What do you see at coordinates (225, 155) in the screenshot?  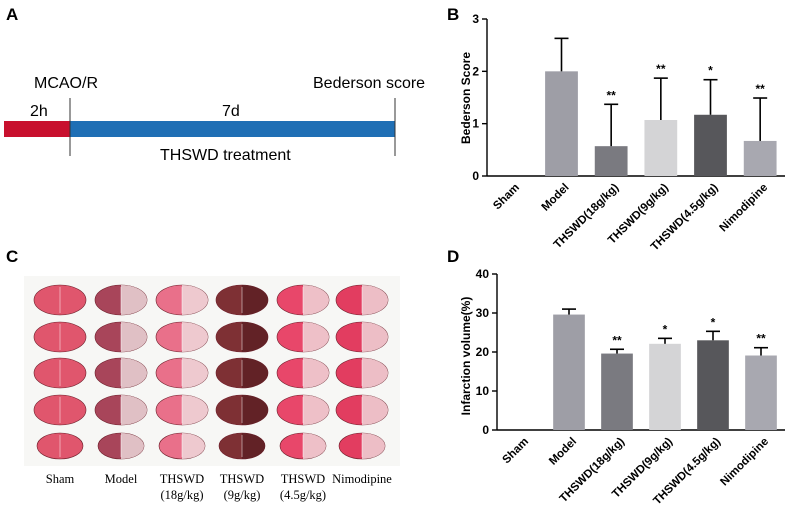 I see `treatment-label: THSWD treatment` at bounding box center [225, 155].